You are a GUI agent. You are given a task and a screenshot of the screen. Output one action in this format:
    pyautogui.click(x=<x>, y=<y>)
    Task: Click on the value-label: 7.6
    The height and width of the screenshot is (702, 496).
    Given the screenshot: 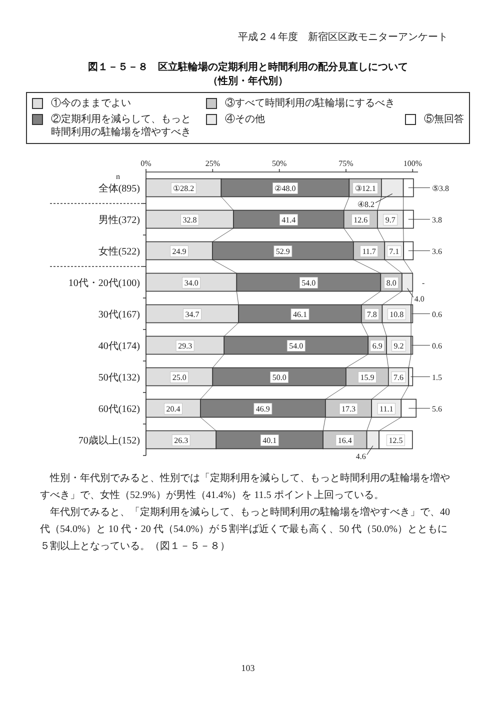 What is the action you would take?
    pyautogui.click(x=398, y=377)
    